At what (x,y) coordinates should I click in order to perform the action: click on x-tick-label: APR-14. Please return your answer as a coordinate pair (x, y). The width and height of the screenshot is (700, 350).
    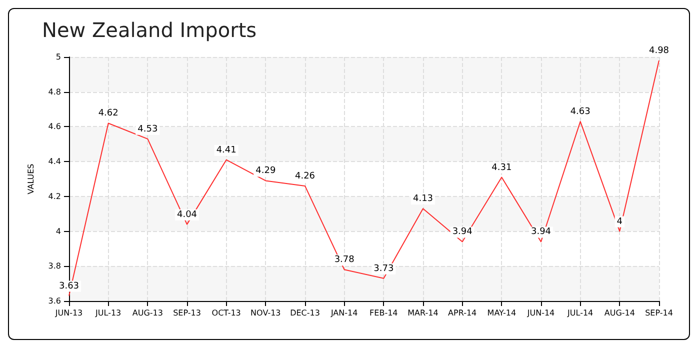
    Looking at the image, I should click on (462, 313).